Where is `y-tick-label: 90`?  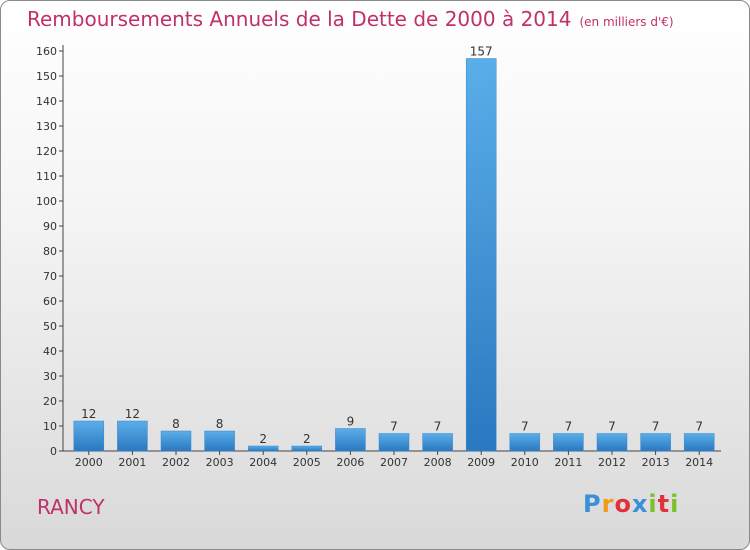 y-tick-label: 90 is located at coordinates (50, 226).